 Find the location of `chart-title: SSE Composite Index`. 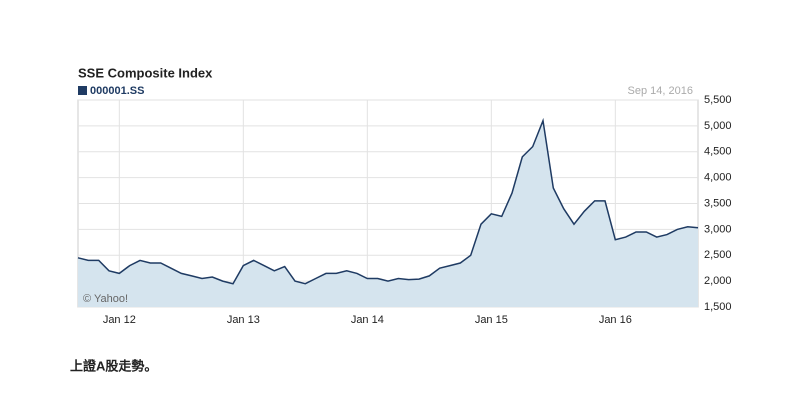

chart-title: SSE Composite Index is located at coordinates (145, 72).